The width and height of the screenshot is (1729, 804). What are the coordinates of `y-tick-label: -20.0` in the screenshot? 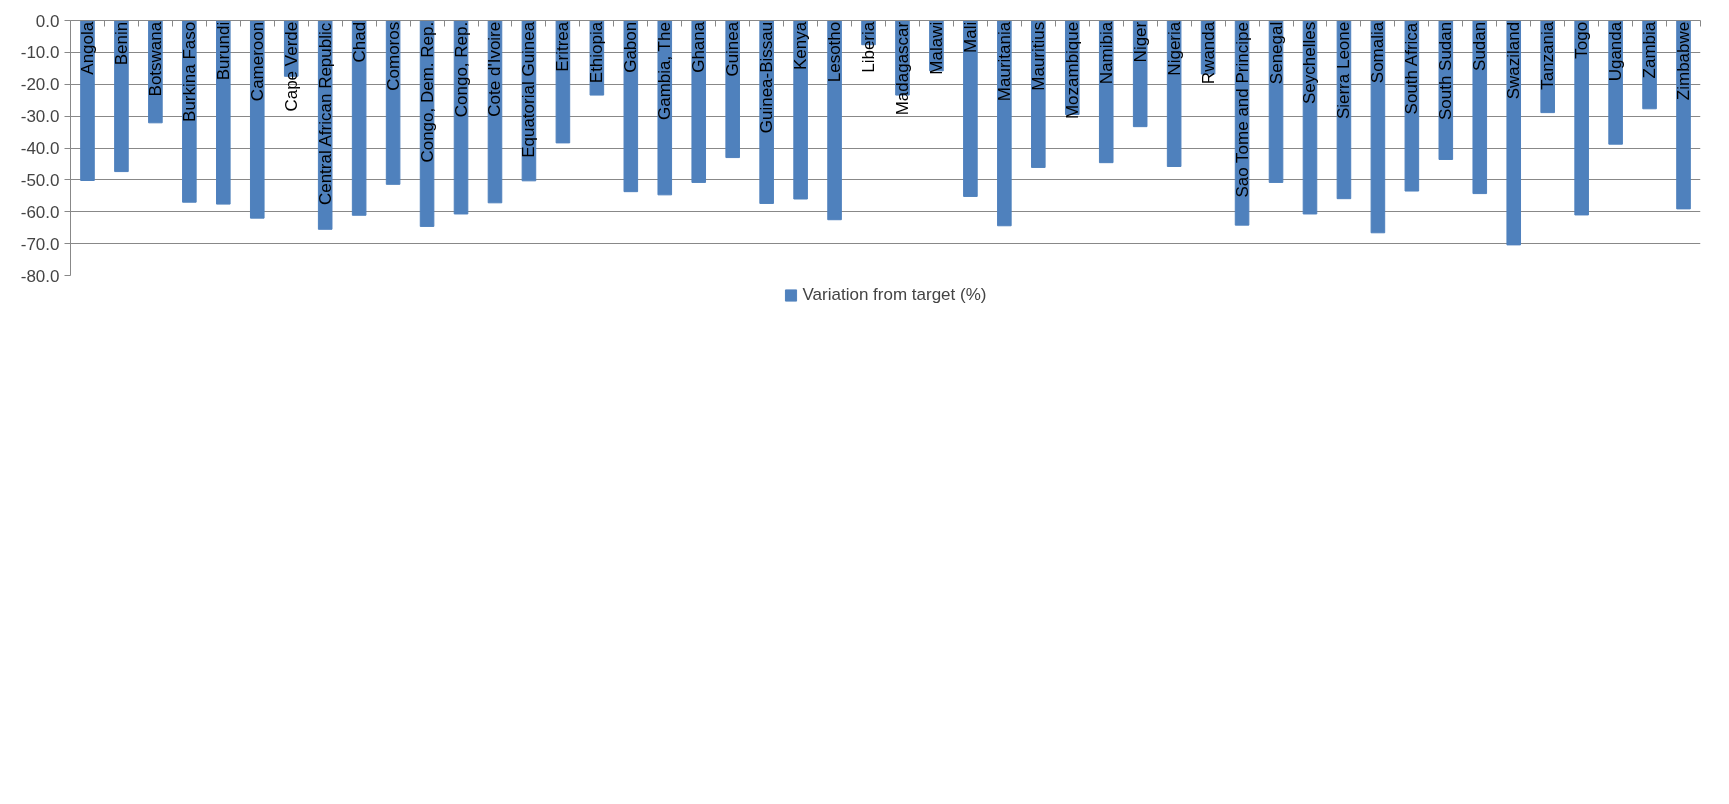 It's located at (40, 85).